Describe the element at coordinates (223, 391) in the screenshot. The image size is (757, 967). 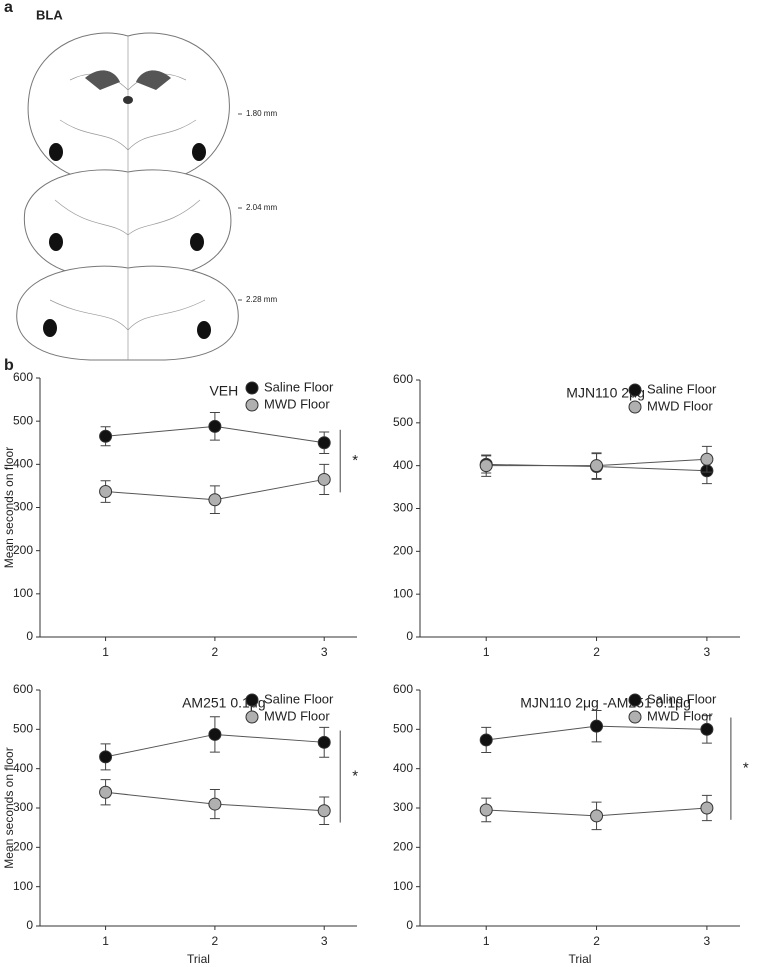
I see `chart-title: VEH` at that location.